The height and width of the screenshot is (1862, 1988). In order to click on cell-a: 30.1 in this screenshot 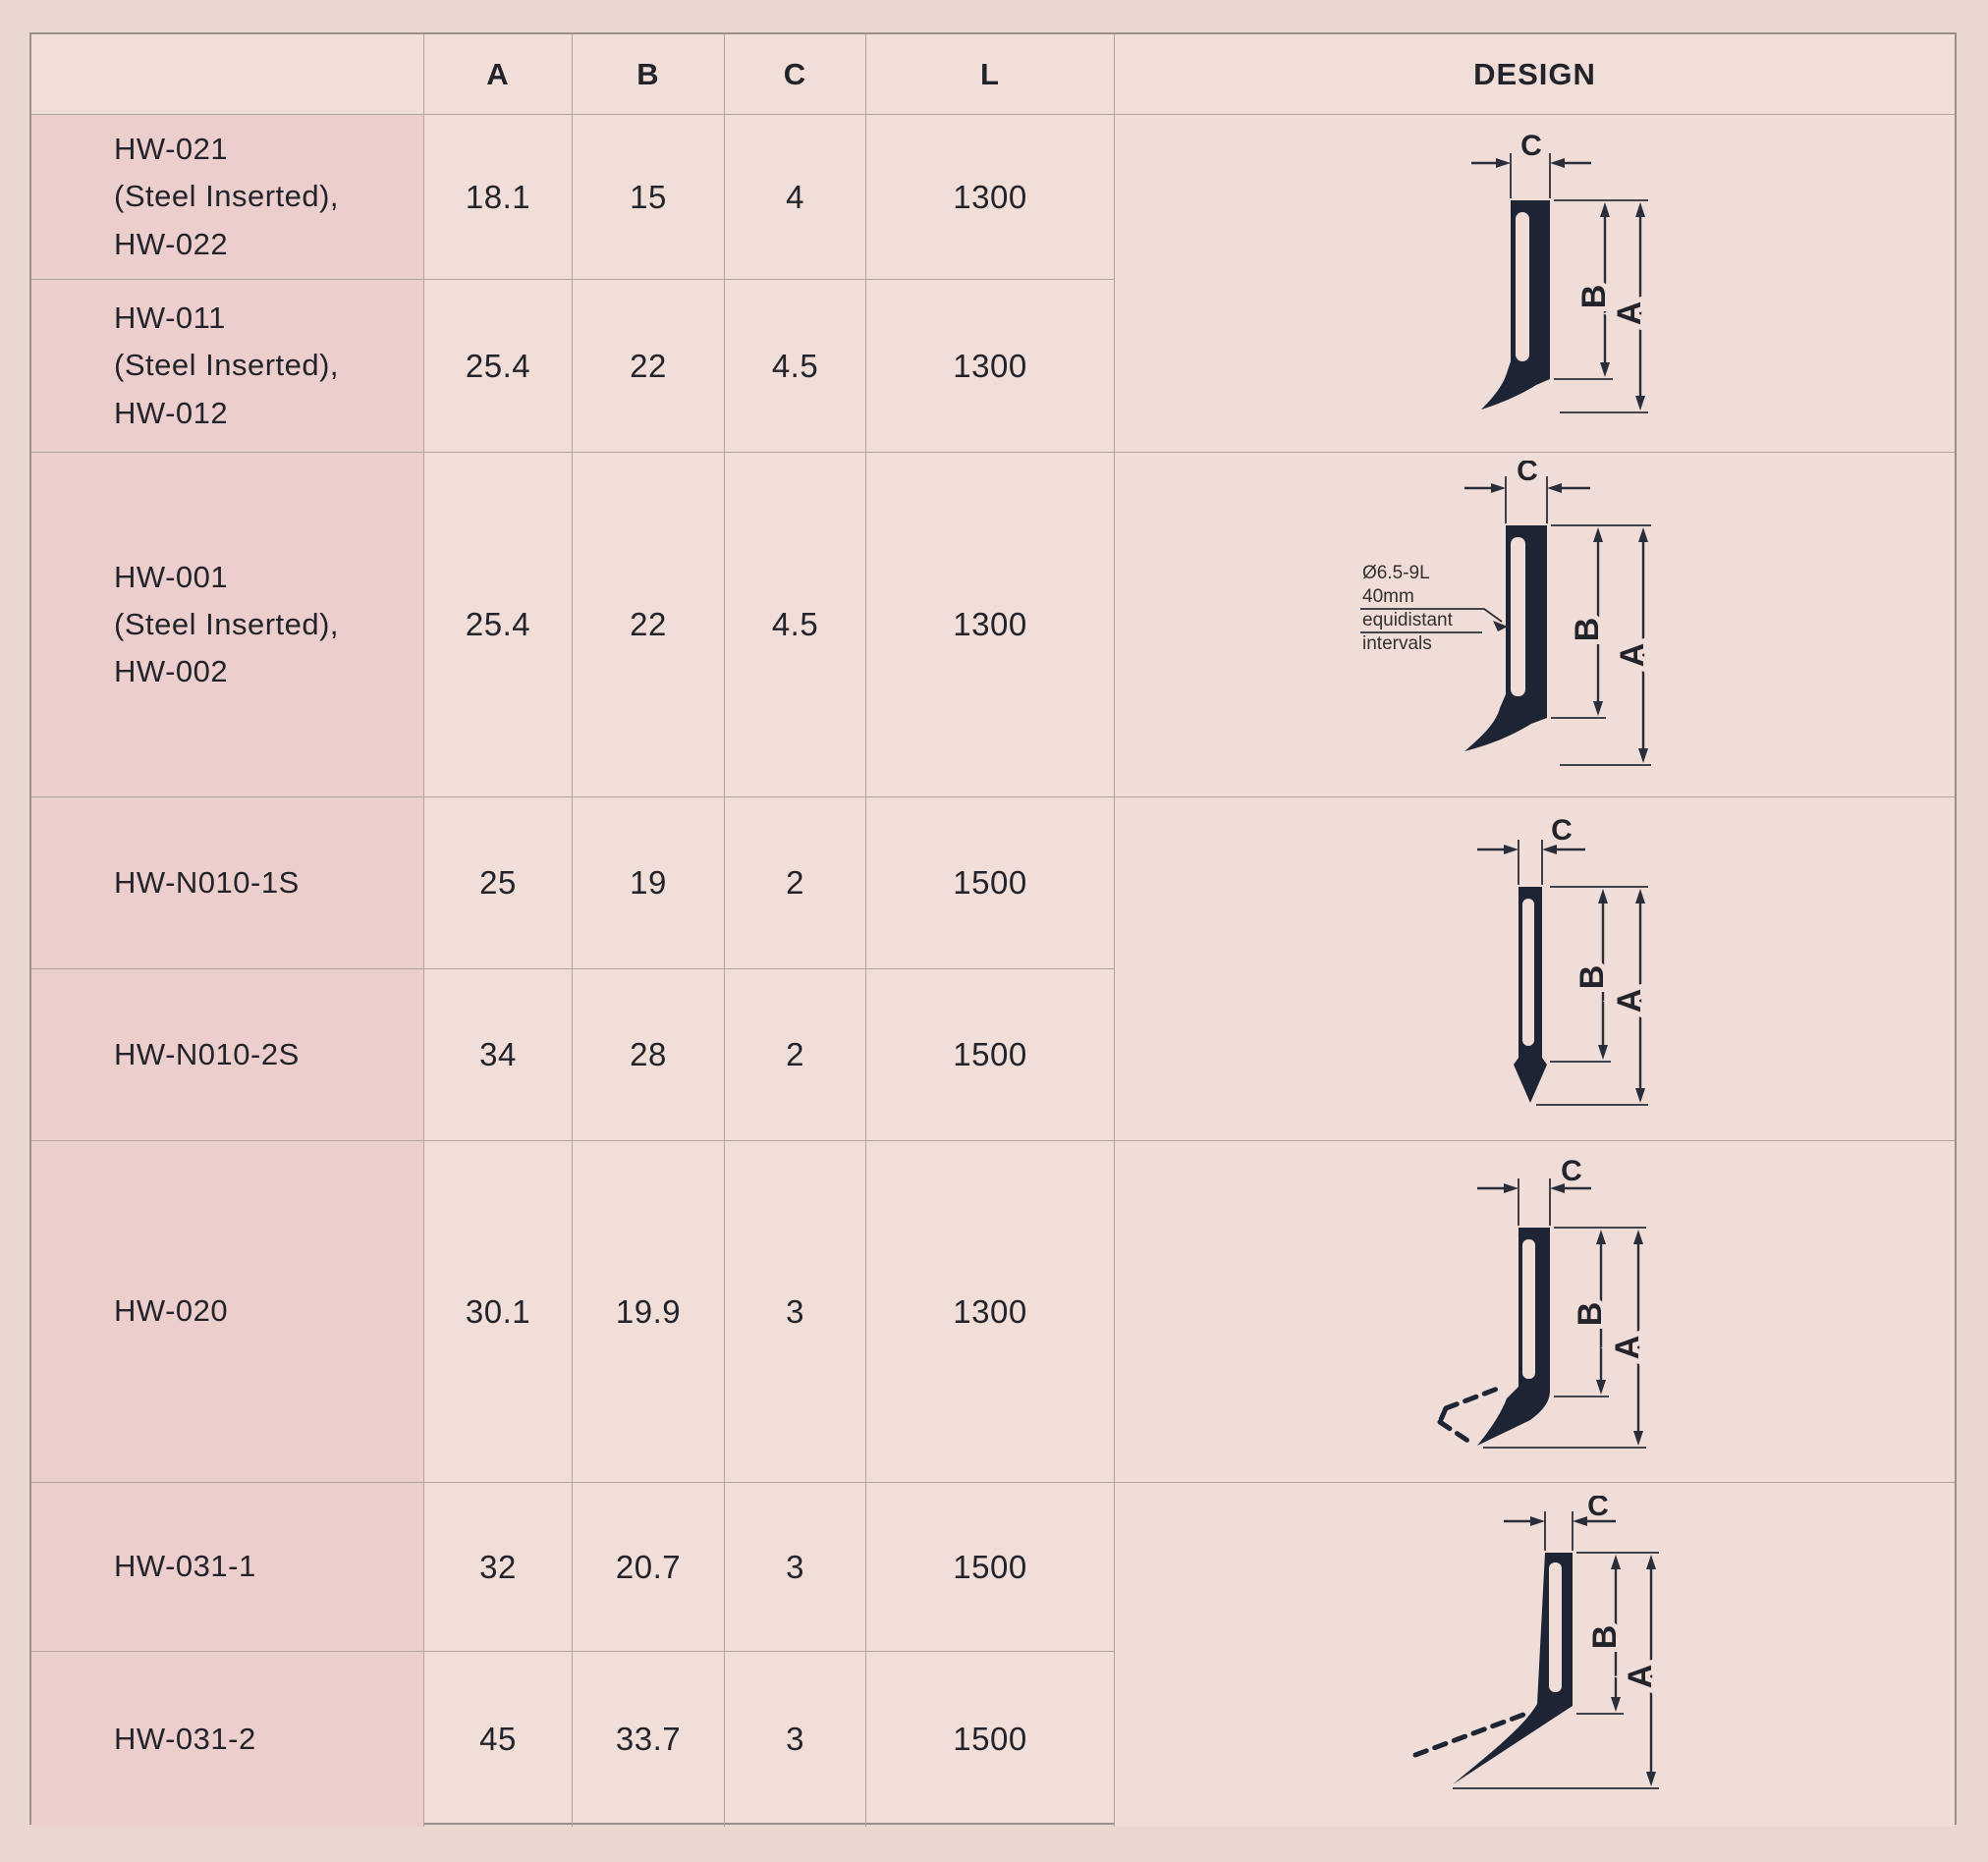, I will do `click(498, 1312)`.